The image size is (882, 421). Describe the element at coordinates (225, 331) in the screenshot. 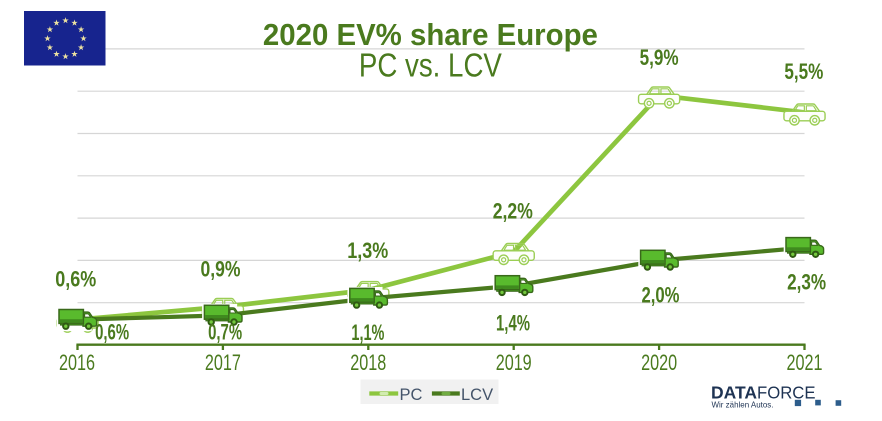

I see `svg-text: 0,7%` at that location.